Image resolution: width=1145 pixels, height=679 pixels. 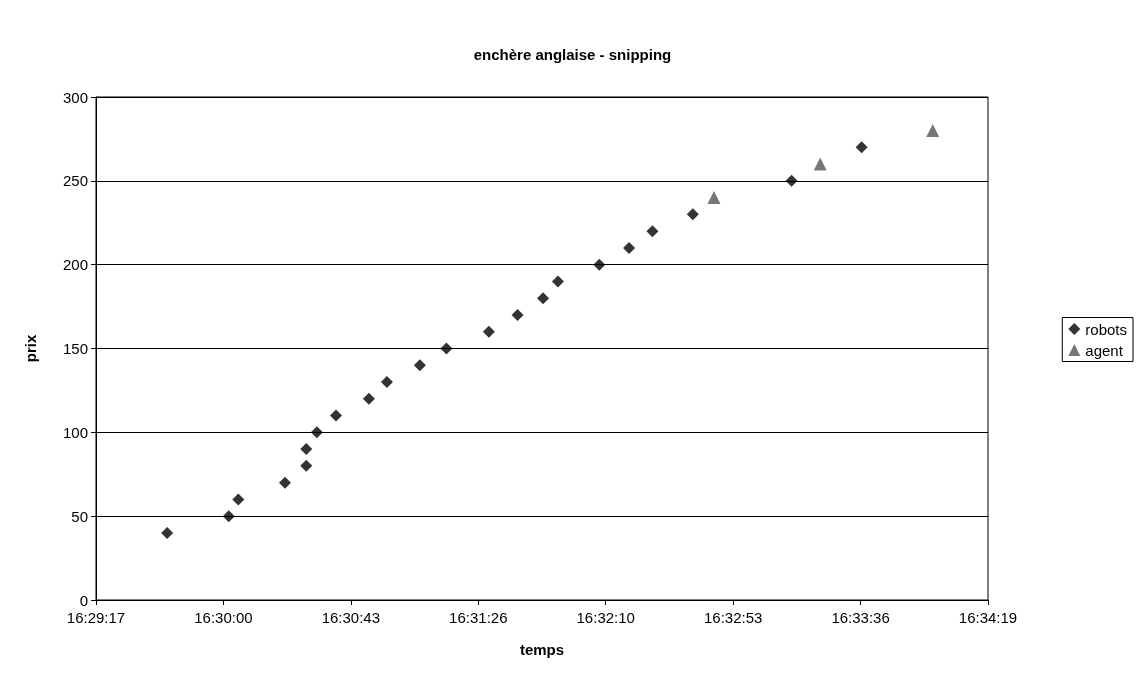 I want to click on x-tick-label: 16:30:43, so click(x=351, y=617).